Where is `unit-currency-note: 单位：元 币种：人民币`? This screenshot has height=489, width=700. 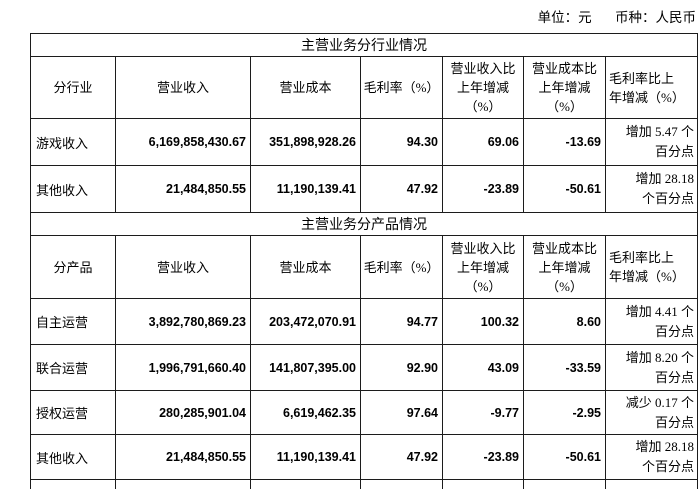 unit-currency-note: 单位：元 币种：人民币 is located at coordinates (617, 16).